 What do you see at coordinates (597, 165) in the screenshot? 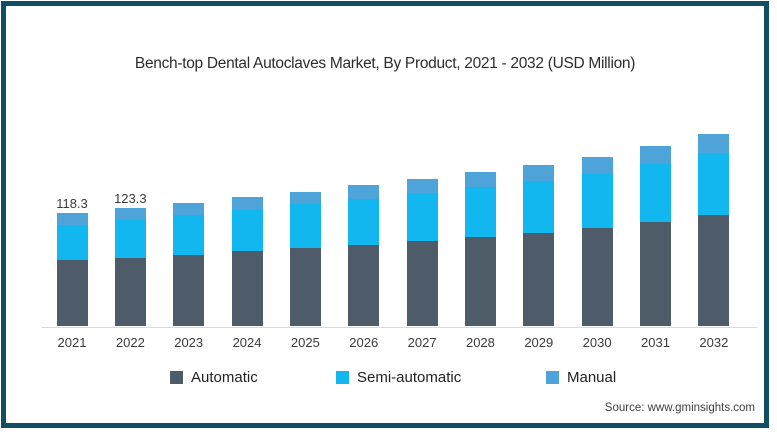
I see `bar-2030-manual` at bounding box center [597, 165].